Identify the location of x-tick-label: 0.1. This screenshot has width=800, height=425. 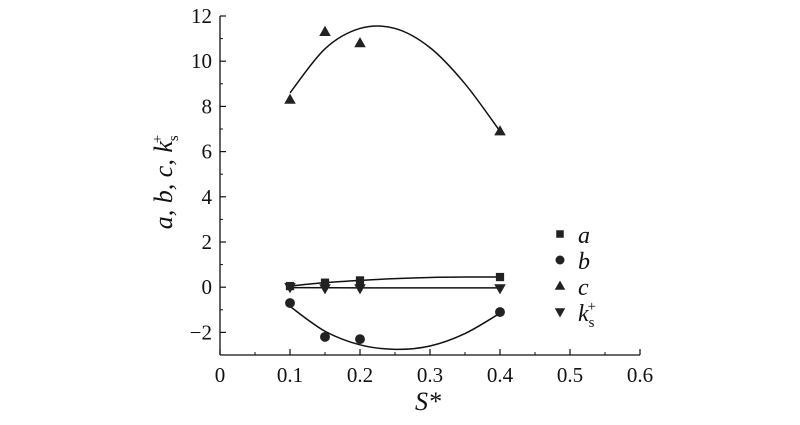
(290, 375).